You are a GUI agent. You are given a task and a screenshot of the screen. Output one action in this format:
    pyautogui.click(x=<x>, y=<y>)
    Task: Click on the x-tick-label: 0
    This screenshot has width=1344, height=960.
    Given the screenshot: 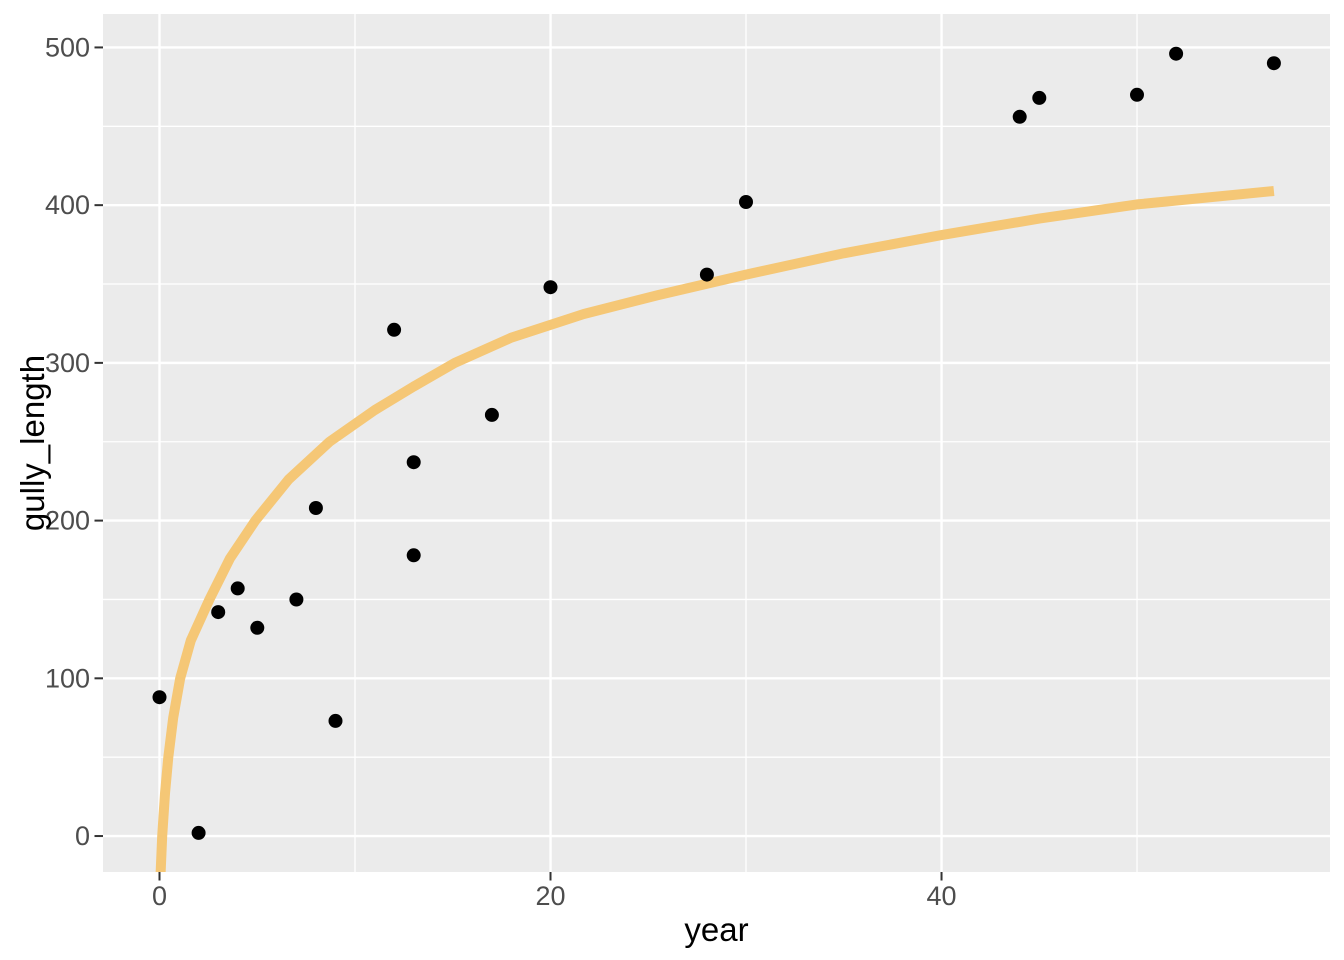 What is the action you would take?
    pyautogui.click(x=159, y=896)
    